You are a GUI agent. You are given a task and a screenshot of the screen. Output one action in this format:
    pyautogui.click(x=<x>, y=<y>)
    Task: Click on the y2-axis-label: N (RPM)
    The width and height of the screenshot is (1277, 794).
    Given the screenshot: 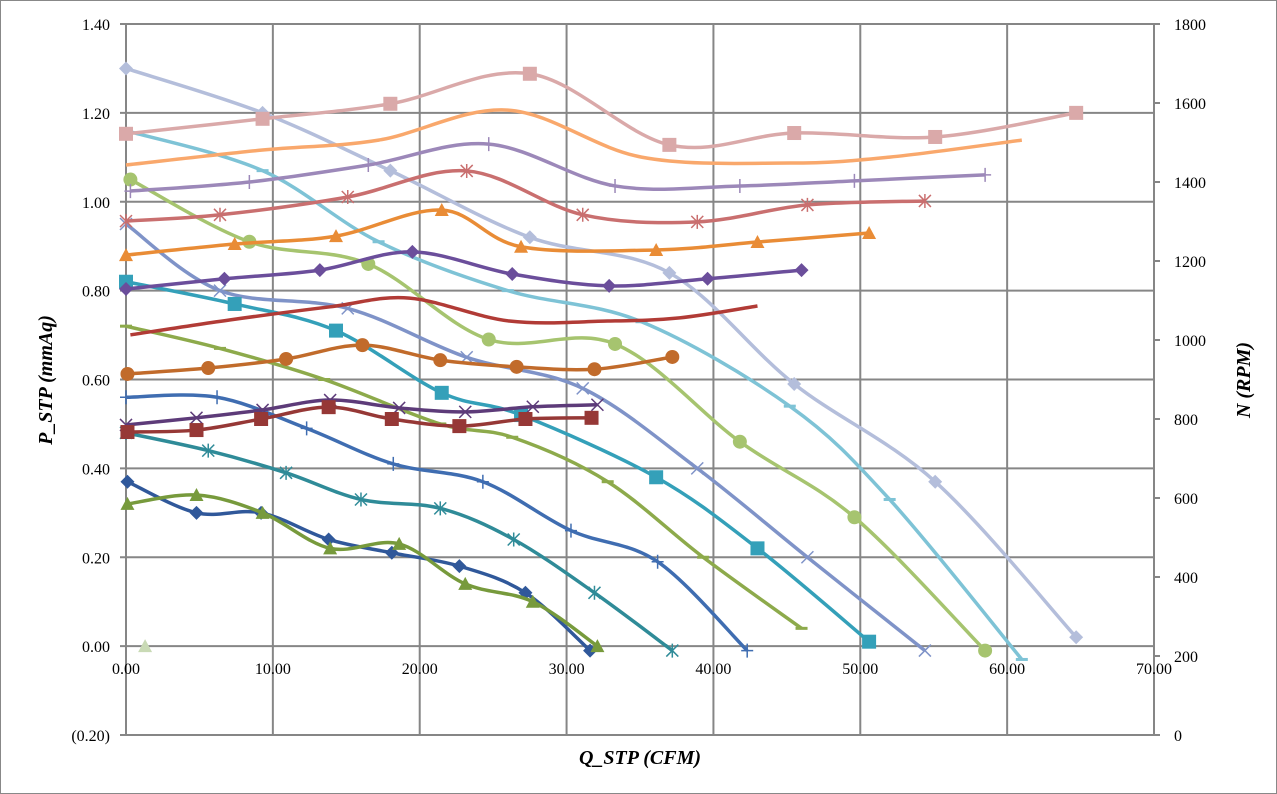 What is the action you would take?
    pyautogui.click(x=1244, y=380)
    